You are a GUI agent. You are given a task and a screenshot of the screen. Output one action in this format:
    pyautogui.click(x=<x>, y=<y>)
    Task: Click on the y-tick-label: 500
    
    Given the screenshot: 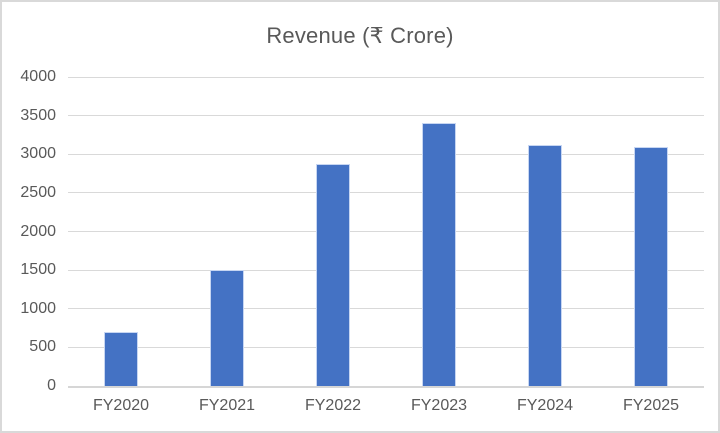 What is the action you would take?
    pyautogui.click(x=42, y=347)
    